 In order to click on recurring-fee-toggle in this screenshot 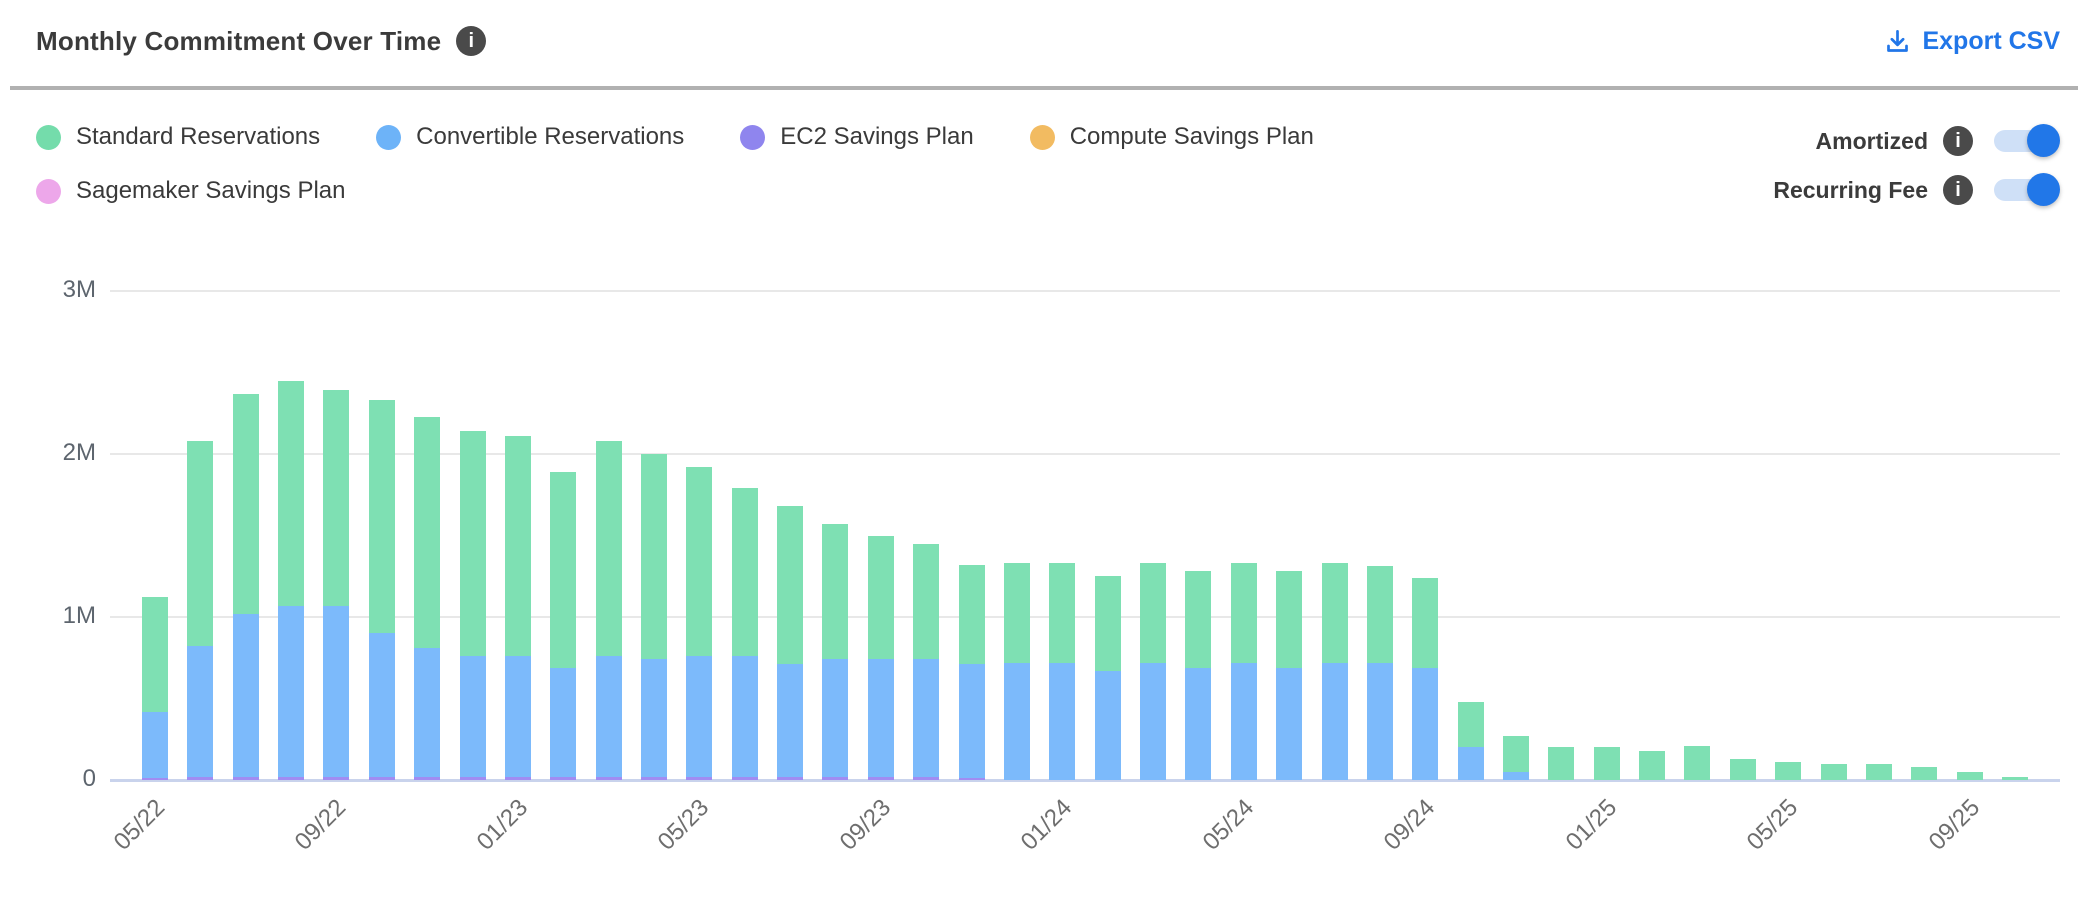, I will do `click(2027, 189)`.